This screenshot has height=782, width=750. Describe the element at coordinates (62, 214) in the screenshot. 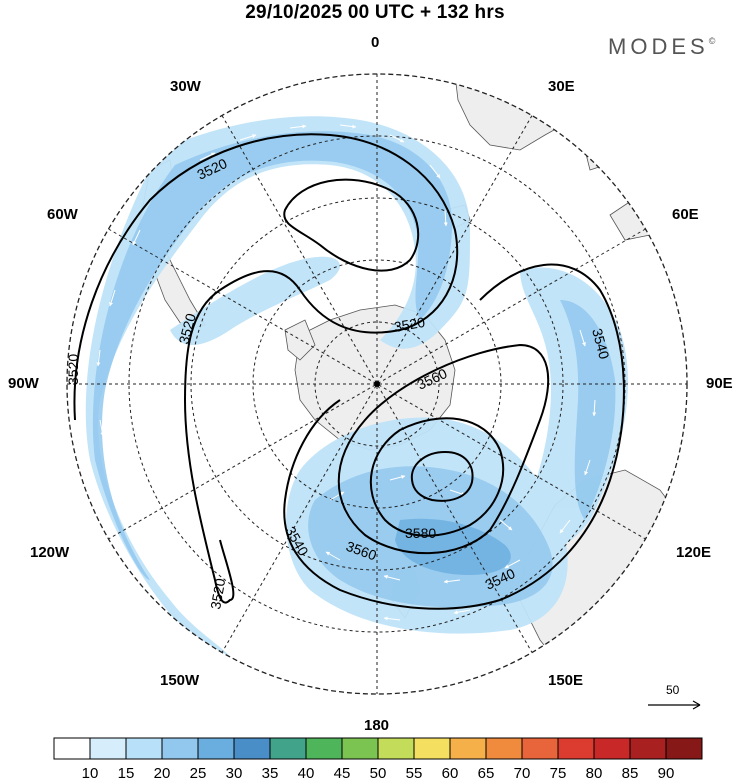

I see `lon-label-60w: 60W` at that location.